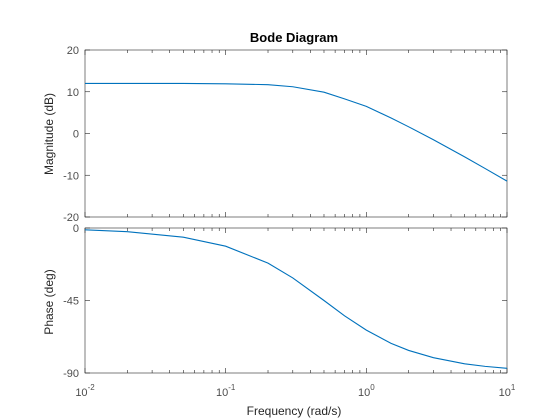 This screenshot has height=419, width=559. I want to click on magnitude-axis-label: Magnitude (dB), so click(49, 134).